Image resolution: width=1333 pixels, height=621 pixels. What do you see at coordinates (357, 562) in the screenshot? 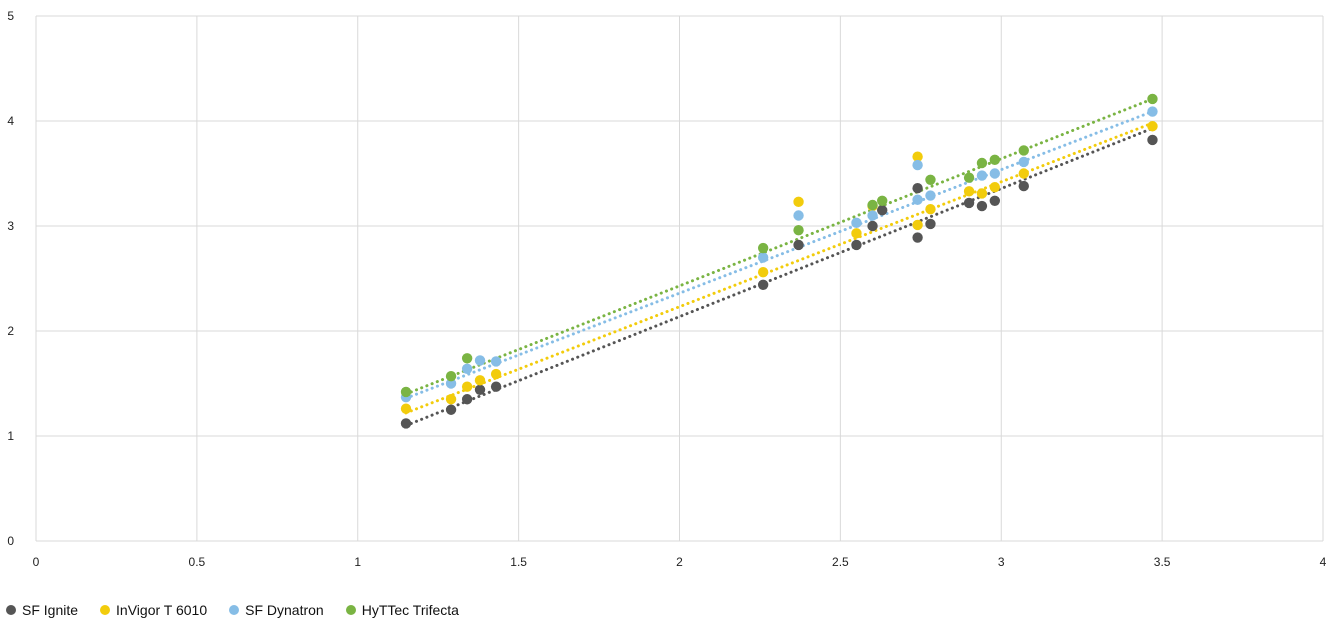
I see `x-tick-label: 1` at bounding box center [357, 562].